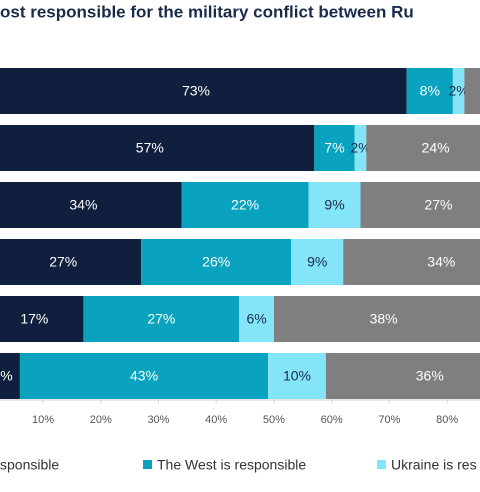 The width and height of the screenshot is (480, 492). What do you see at coordinates (274, 420) in the screenshot?
I see `x-tick-label: 50%` at bounding box center [274, 420].